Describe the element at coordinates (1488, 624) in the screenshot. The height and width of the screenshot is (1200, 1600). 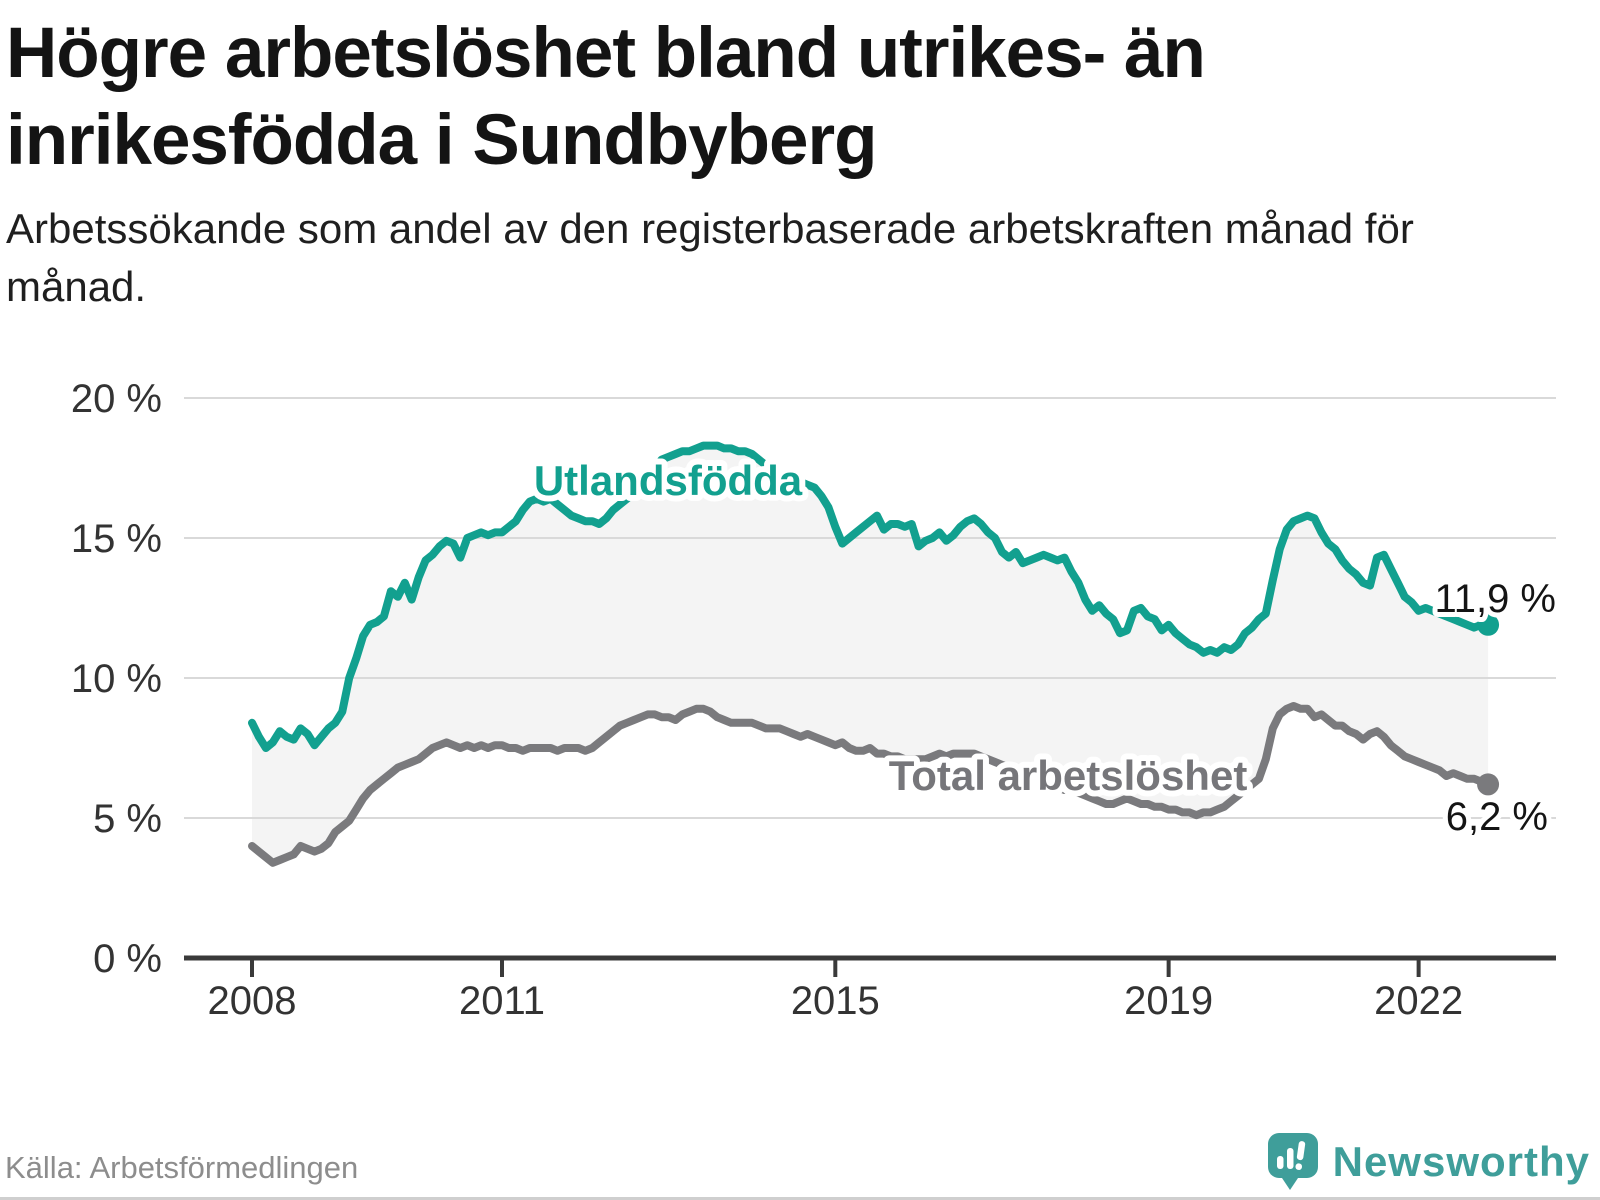
I see `series-end-dot-utlandsfodda` at that location.